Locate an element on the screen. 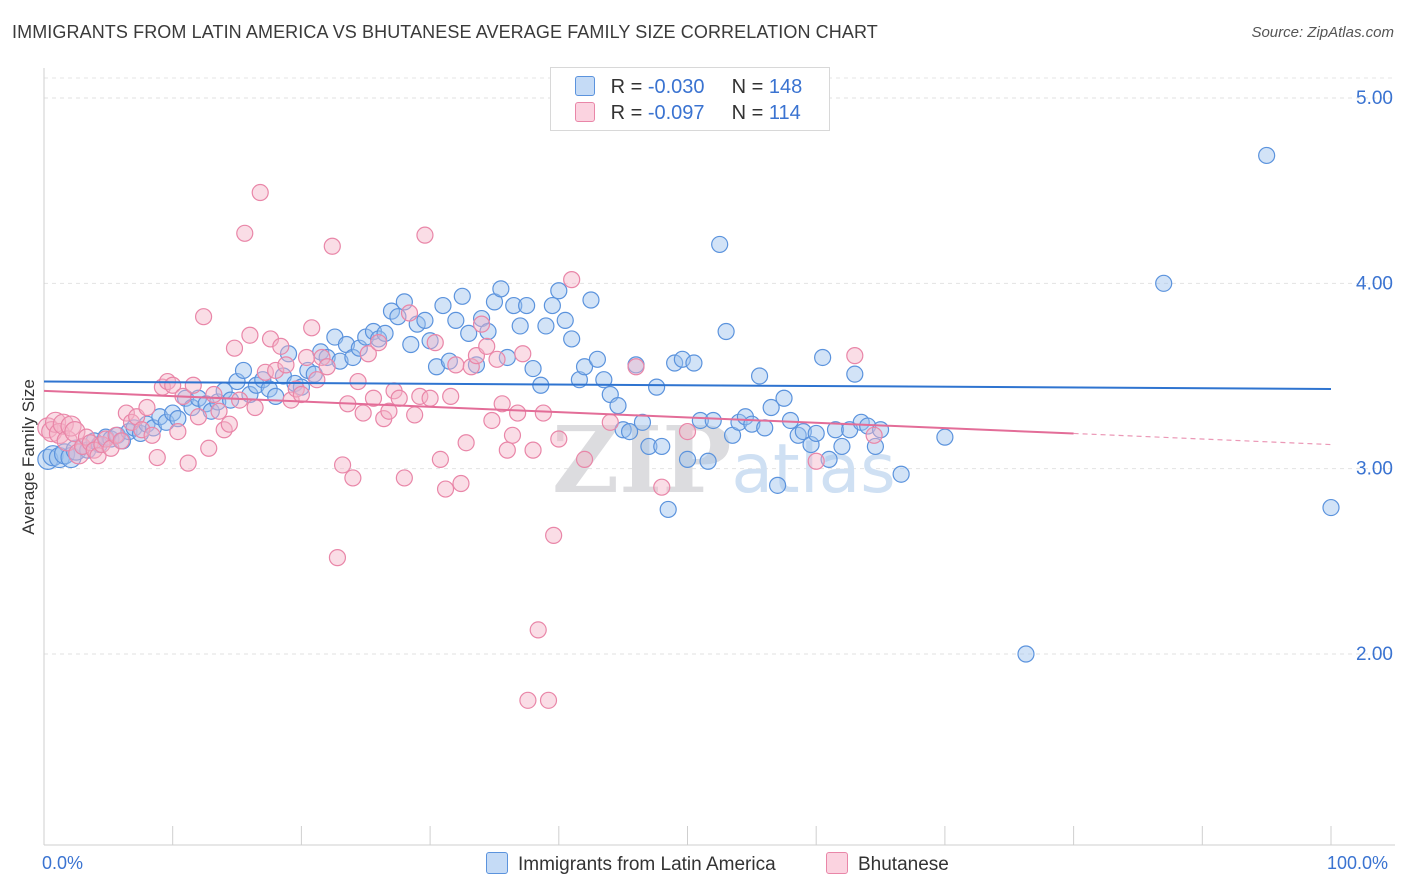 The width and height of the screenshot is (1406, 892). x-tick-label-max: 100.0% is located at coordinates (1358, 863).